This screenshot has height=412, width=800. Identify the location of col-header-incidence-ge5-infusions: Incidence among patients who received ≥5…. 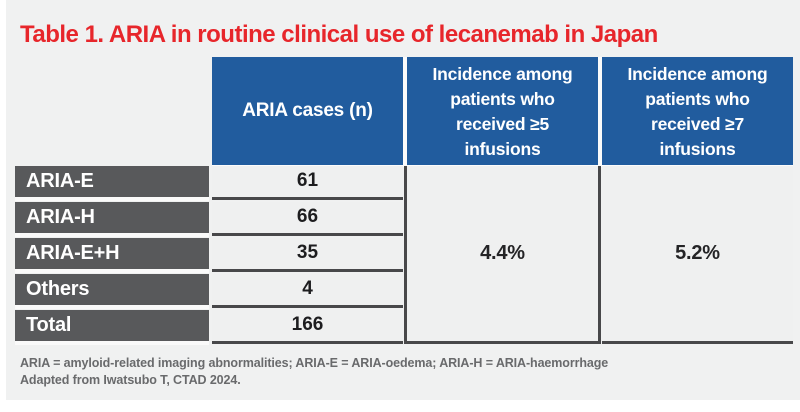
(504, 111).